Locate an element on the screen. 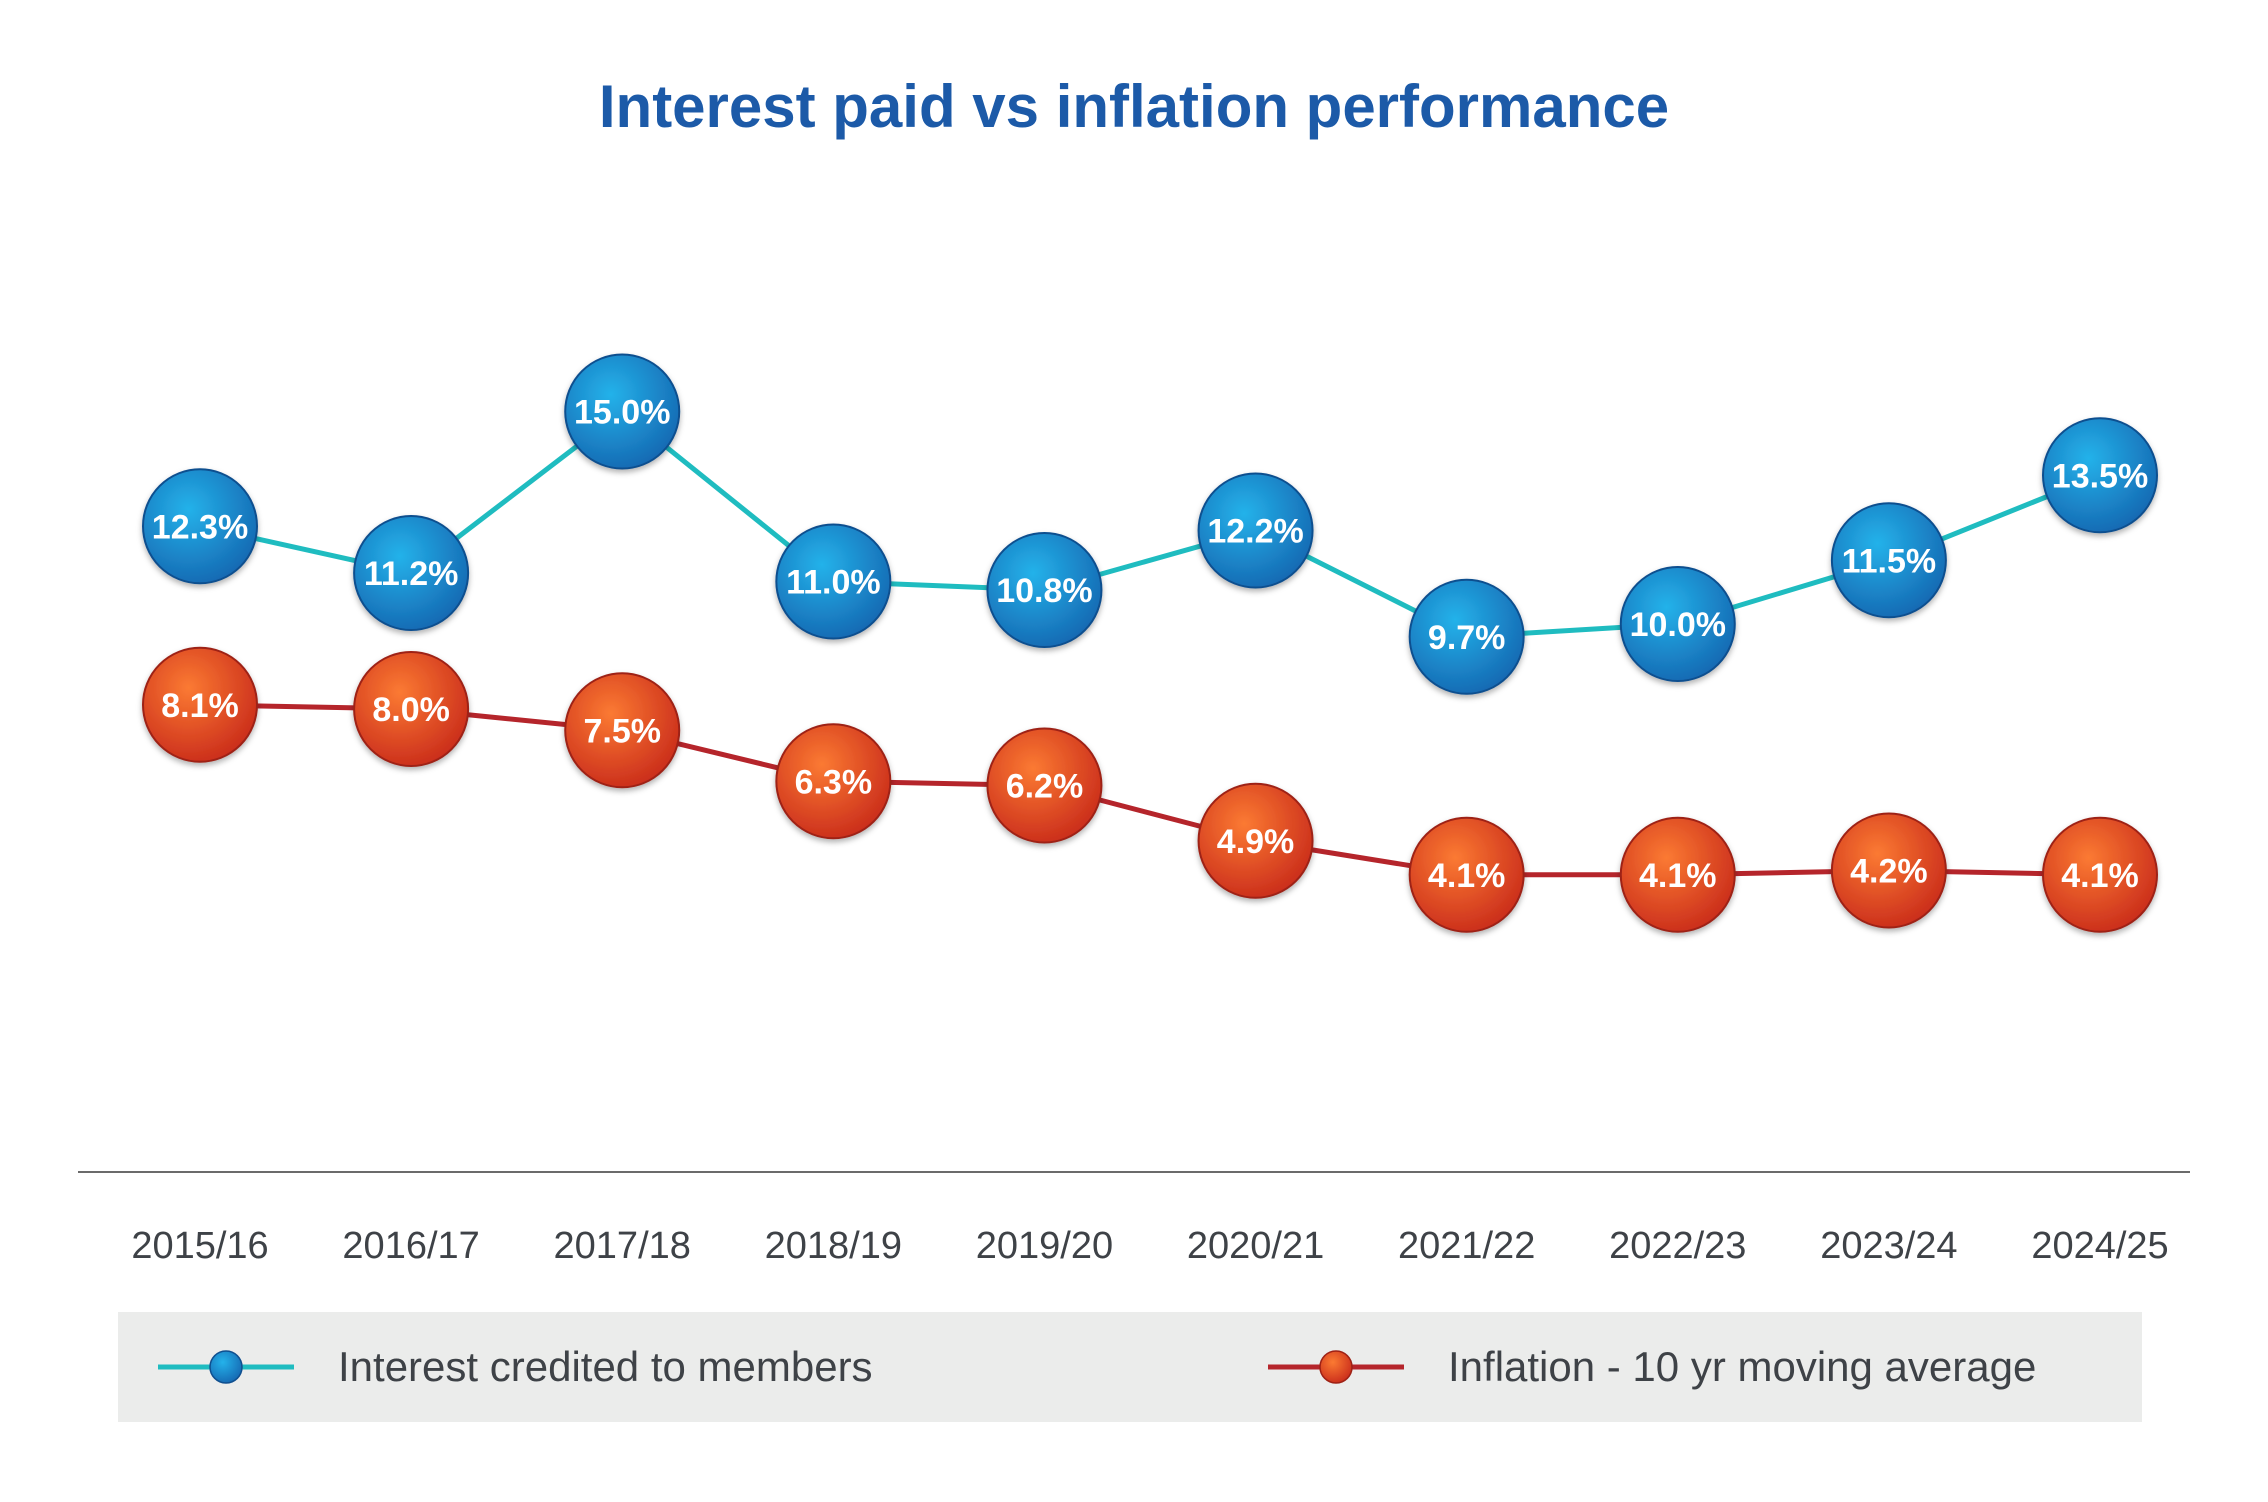 The image size is (2268, 1502). data-label-interest: 10.0% is located at coordinates (1678, 625).